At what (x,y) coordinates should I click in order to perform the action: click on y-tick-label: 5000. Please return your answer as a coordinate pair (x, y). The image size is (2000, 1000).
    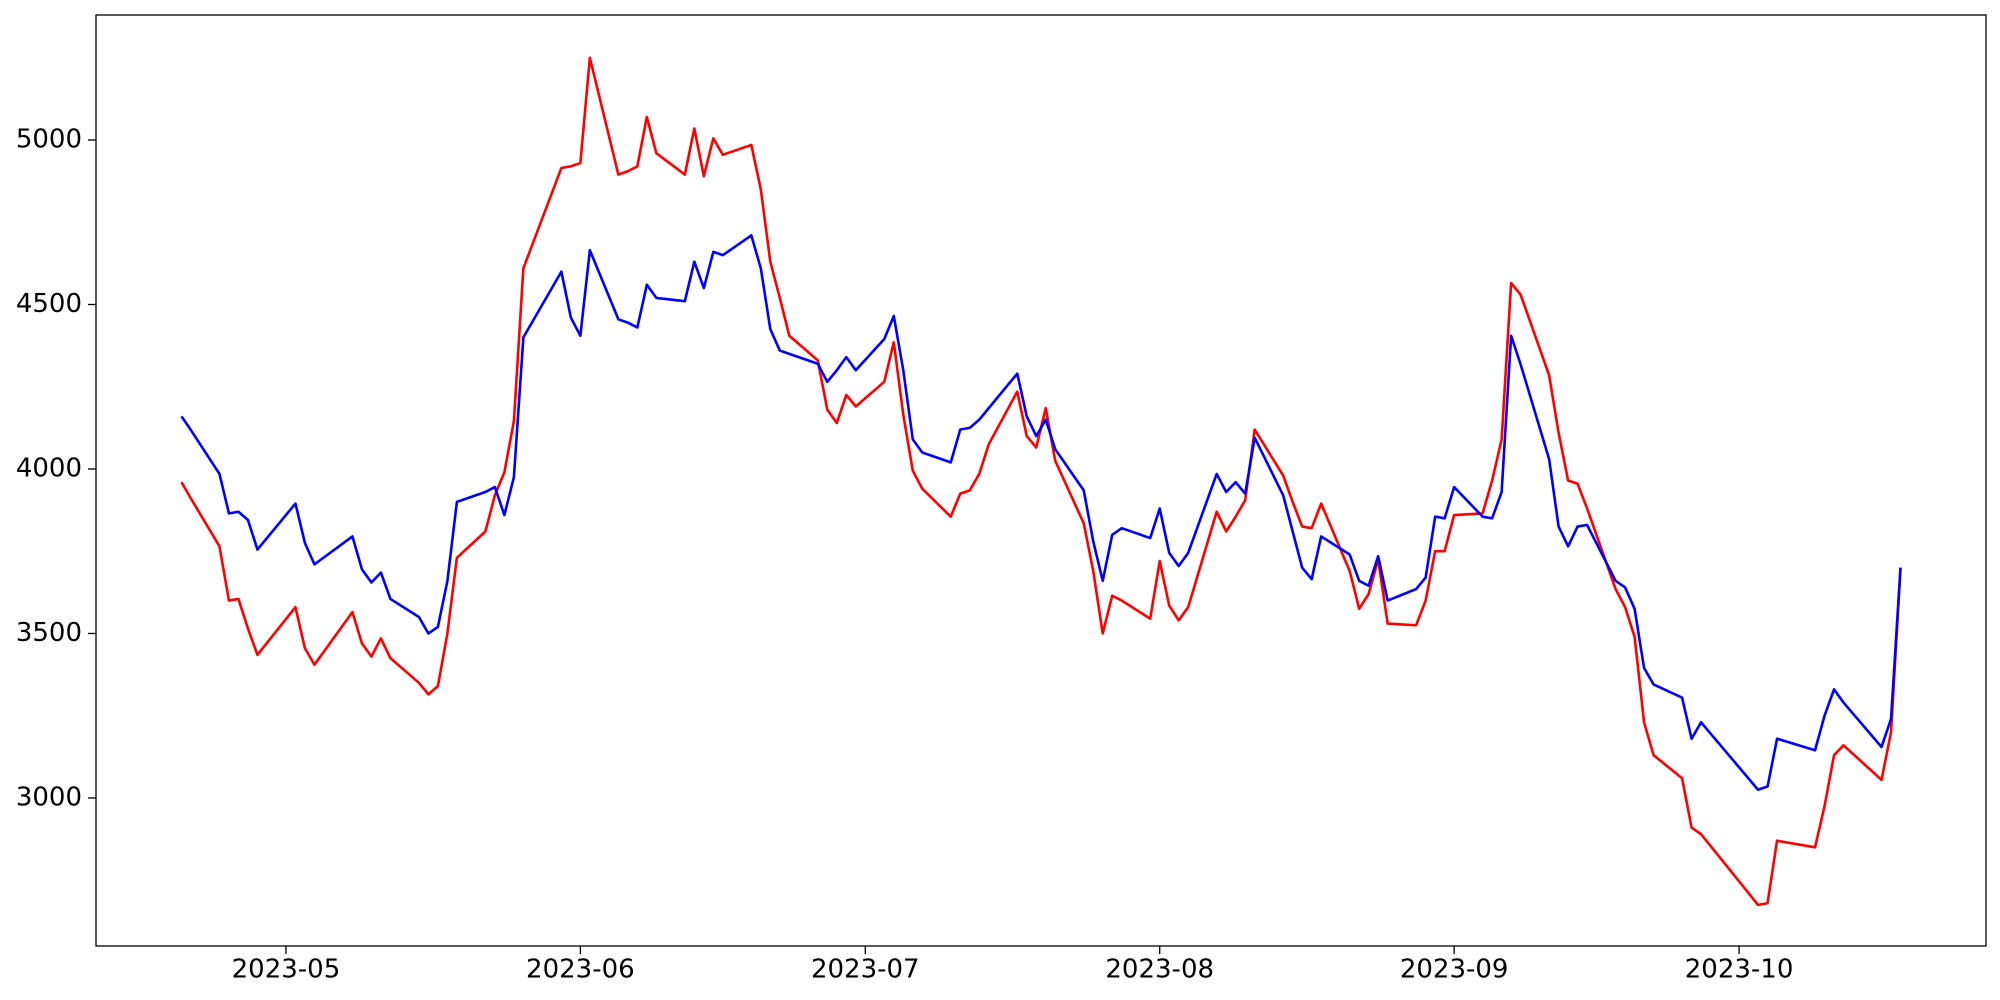
    Looking at the image, I should click on (49, 140).